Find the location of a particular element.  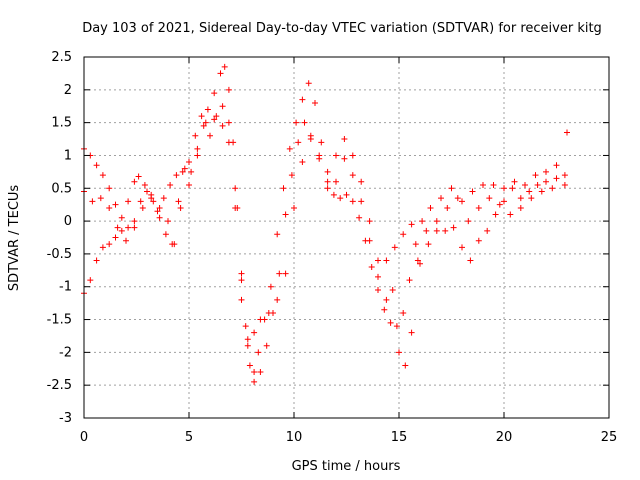

y-tick-label: -2.5 is located at coordinates (59, 385).